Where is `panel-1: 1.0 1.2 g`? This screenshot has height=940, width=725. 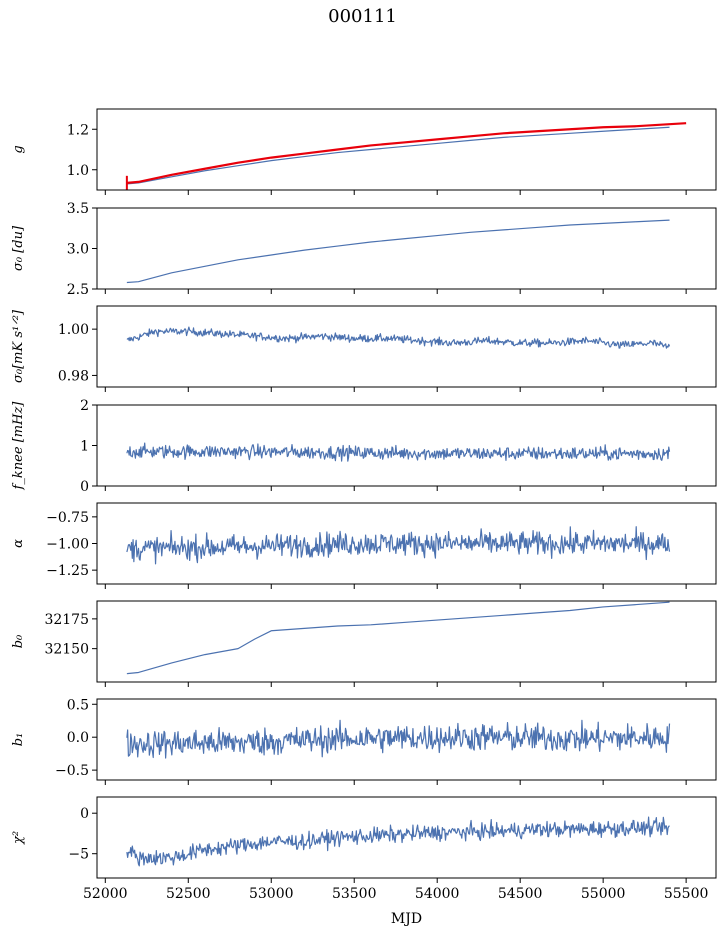
panel-1: 1.0 1.2 g is located at coordinates (364, 151).